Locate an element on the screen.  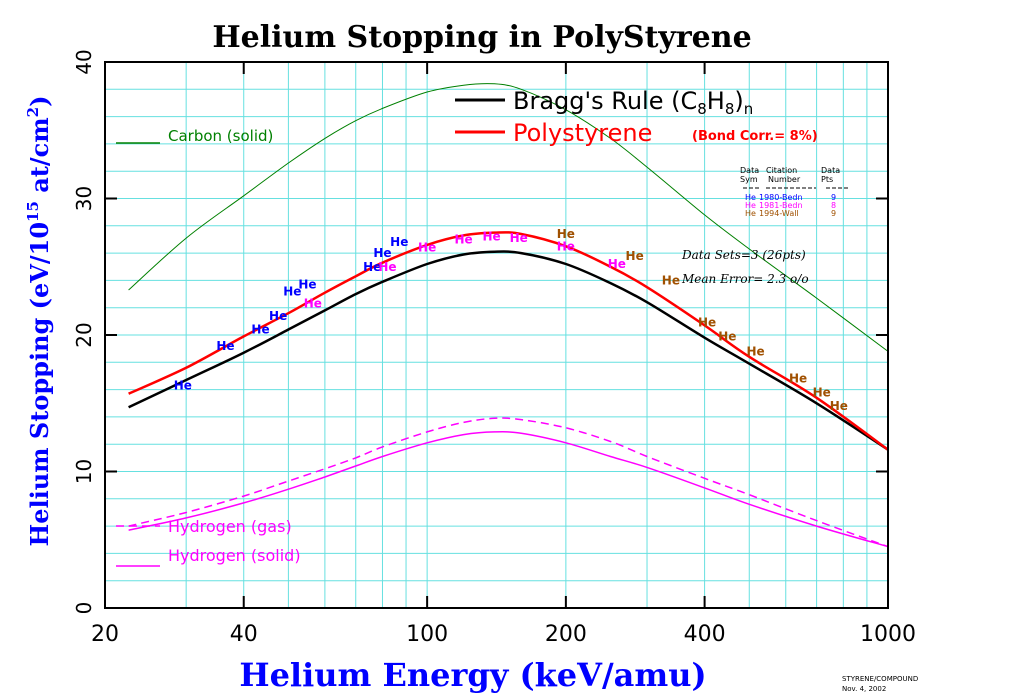
legend-bond-correction: (Bond Corr.= 8%) is located at coordinates (755, 136).